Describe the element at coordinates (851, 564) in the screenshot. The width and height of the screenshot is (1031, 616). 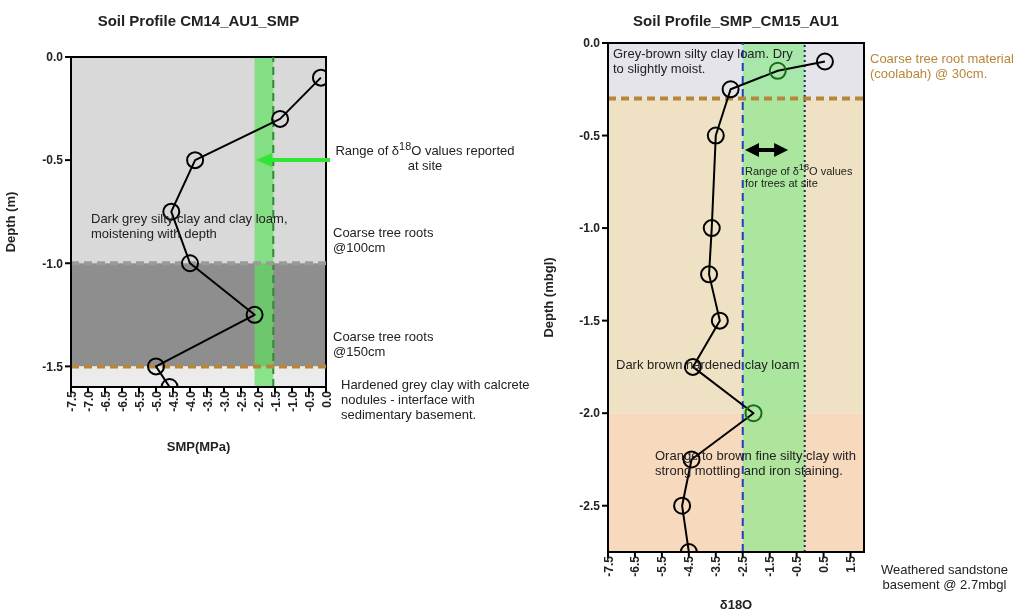
I see `x-tick-label: 1.5` at that location.